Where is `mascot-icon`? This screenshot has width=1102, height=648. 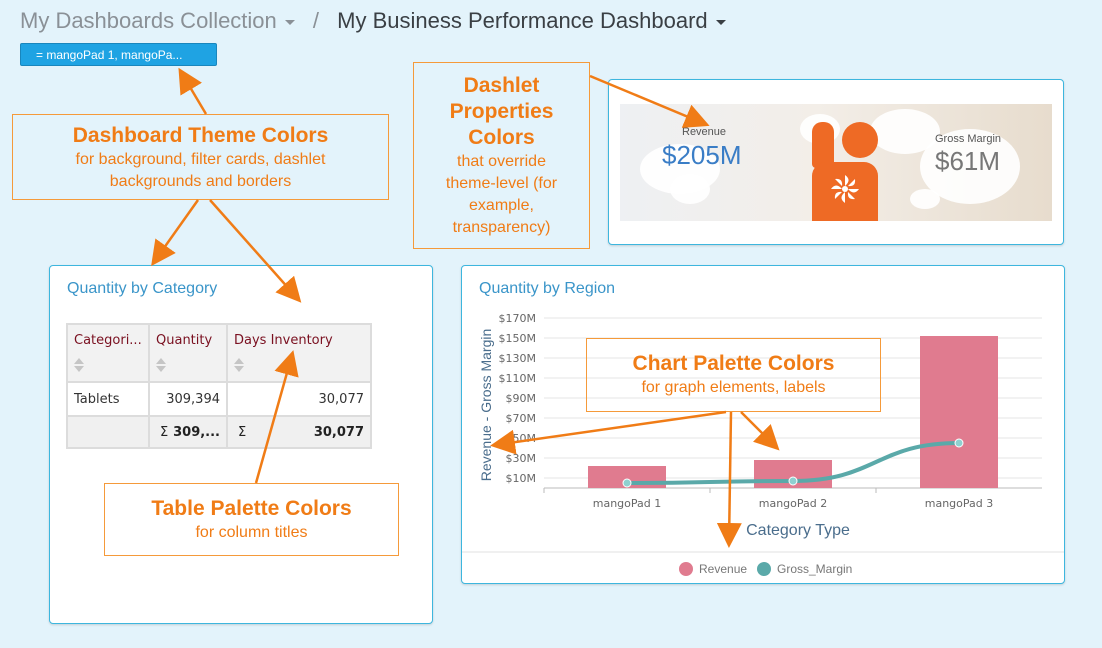 mascot-icon is located at coordinates (835, 162).